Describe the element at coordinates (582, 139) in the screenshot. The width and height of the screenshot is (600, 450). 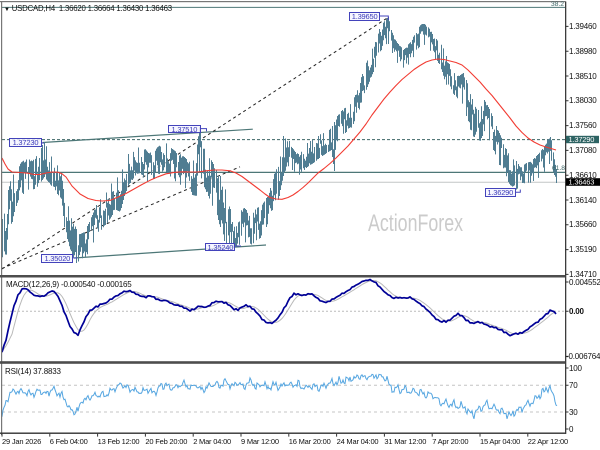
I see `svg-text: 1.37290` at that location.